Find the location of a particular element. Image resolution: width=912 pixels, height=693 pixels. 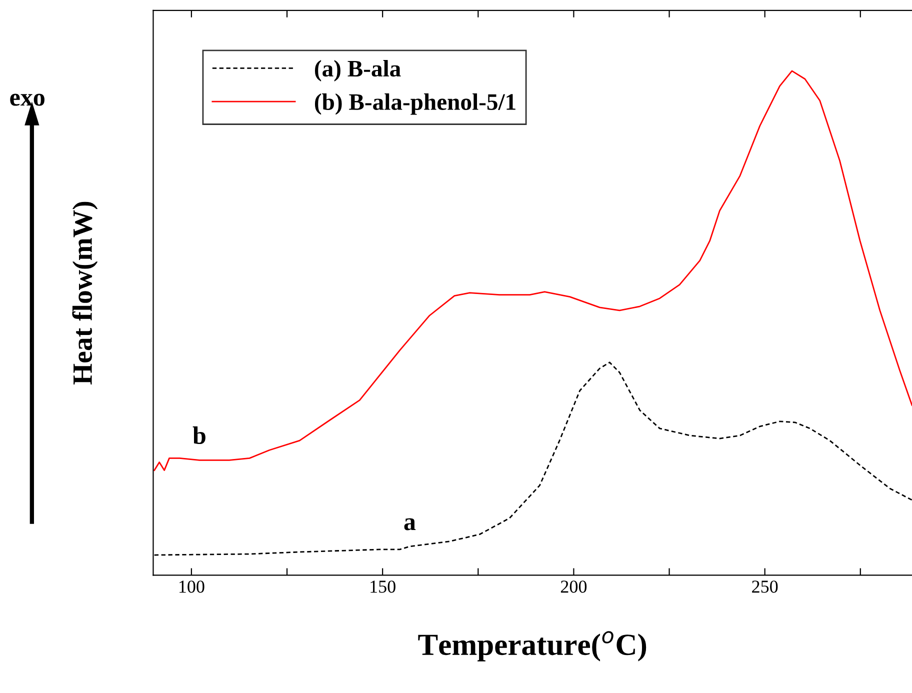

x-tick-label: 250 is located at coordinates (765, 586).